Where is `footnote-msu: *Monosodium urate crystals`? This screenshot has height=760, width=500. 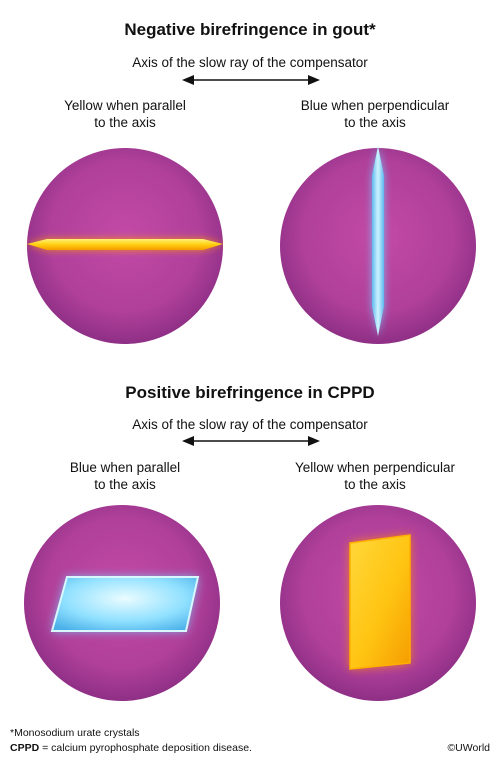 footnote-msu: *Monosodium urate crystals is located at coordinates (75, 733).